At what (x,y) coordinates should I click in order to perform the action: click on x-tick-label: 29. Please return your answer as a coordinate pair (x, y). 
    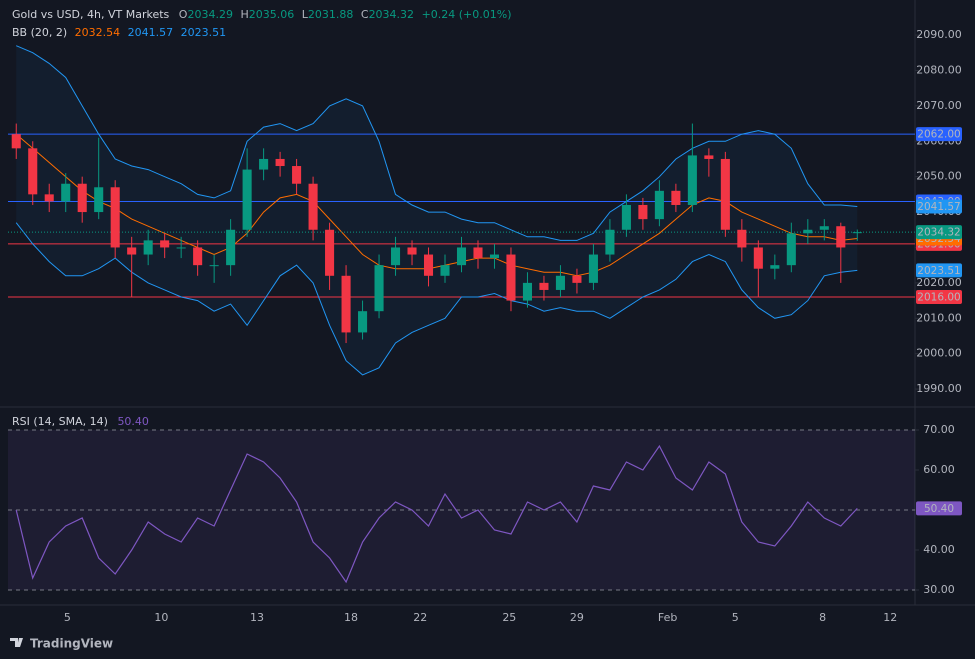
    Looking at the image, I should click on (577, 617).